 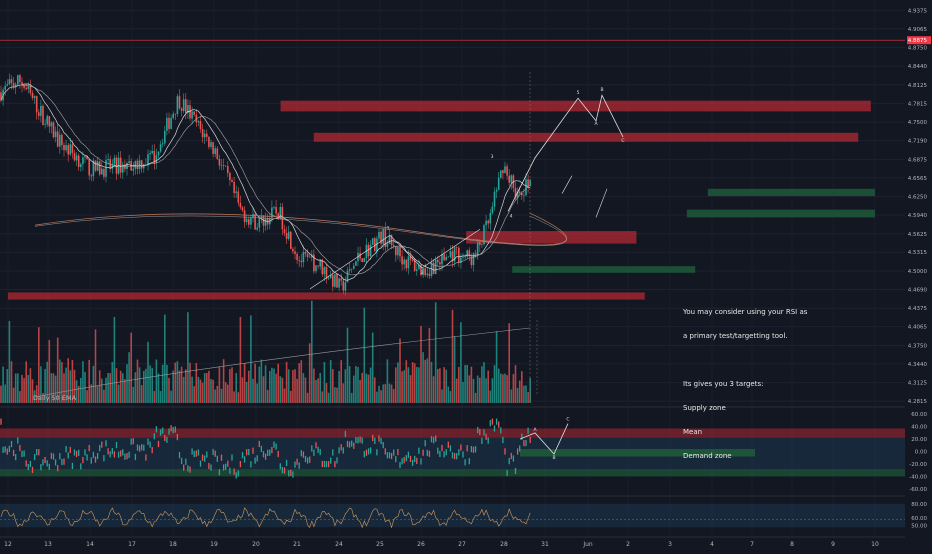 What do you see at coordinates (704, 408) in the screenshot?
I see `note-line-4: Supply zone` at bounding box center [704, 408].